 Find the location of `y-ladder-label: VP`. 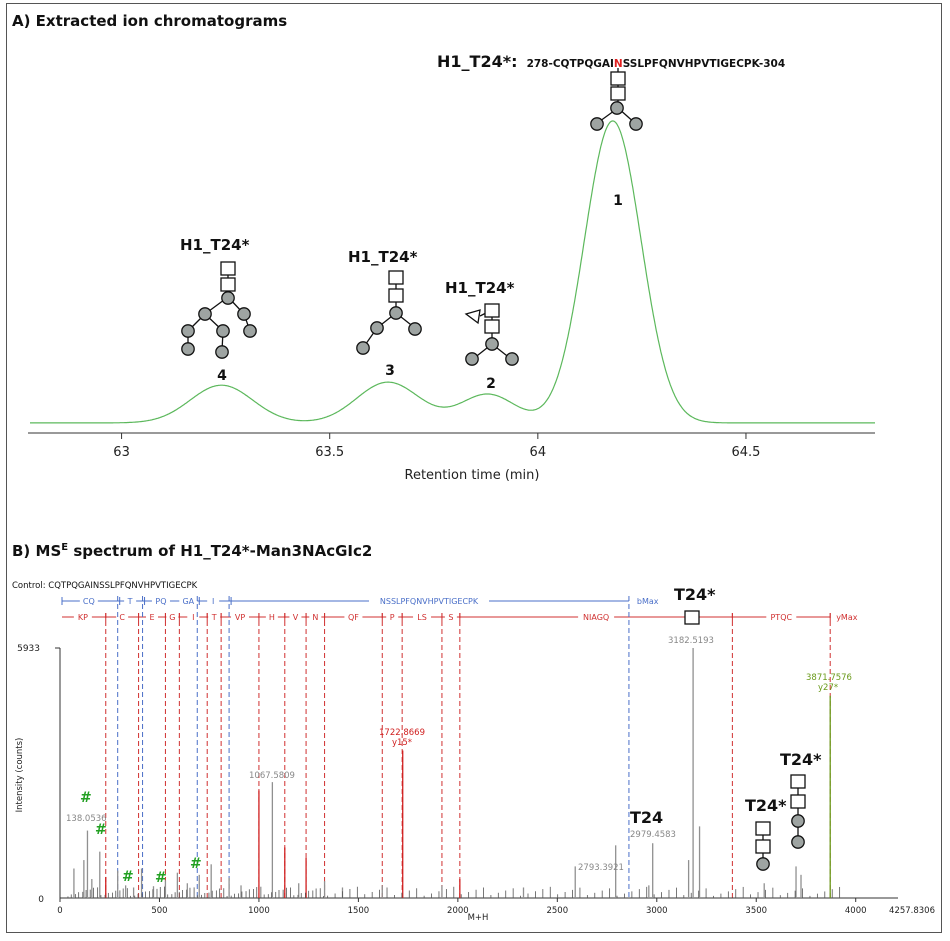

y-ladder-label: VP is located at coordinates (240, 617).